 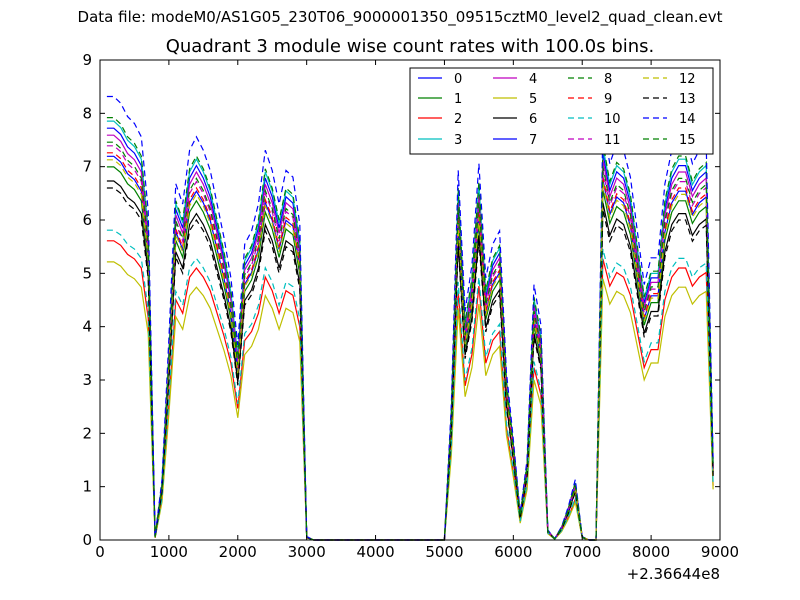 I want to click on x-tick-label: 1000, so click(x=169, y=552).